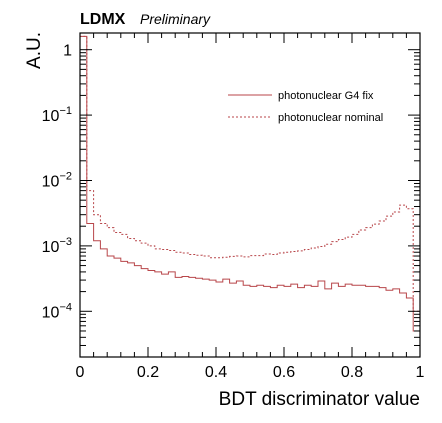 The height and width of the screenshot is (423, 442). Describe the element at coordinates (326, 96) in the screenshot. I see `legend-label-g4-fix: photonuclear G4 fix` at that location.